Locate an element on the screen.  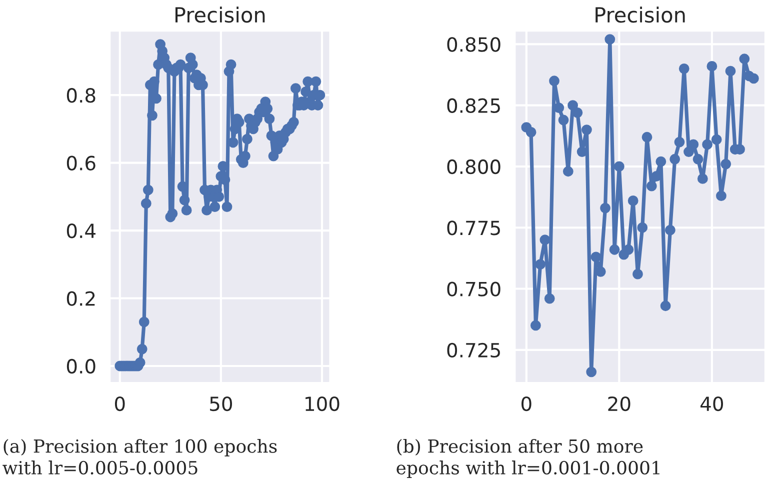
y-tick-label: 0.850 is located at coordinates (473, 44).